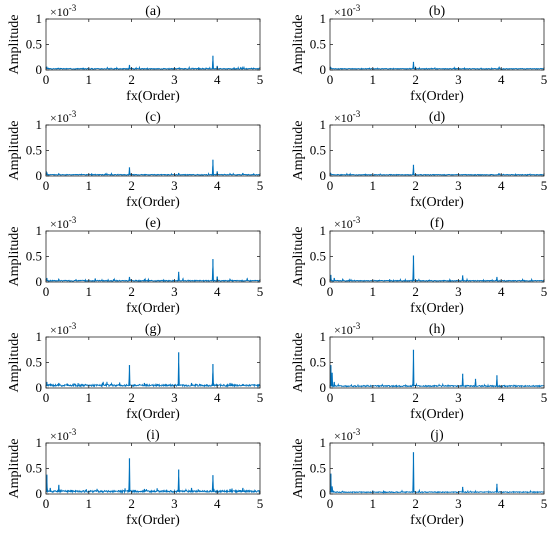 This screenshot has width=550, height=541. Describe the element at coordinates (153, 223) in the screenshot. I see `panel-title: (e)` at that location.